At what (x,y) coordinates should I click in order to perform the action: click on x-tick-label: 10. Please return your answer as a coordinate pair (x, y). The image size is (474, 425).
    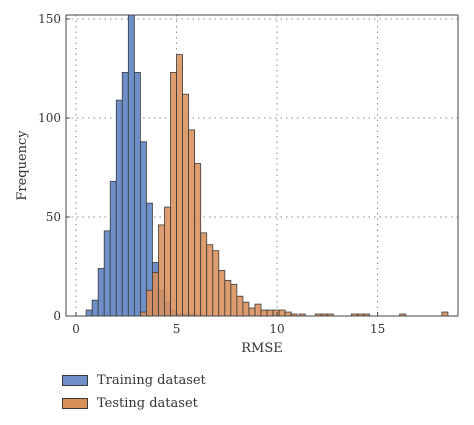
    Looking at the image, I should click on (276, 329).